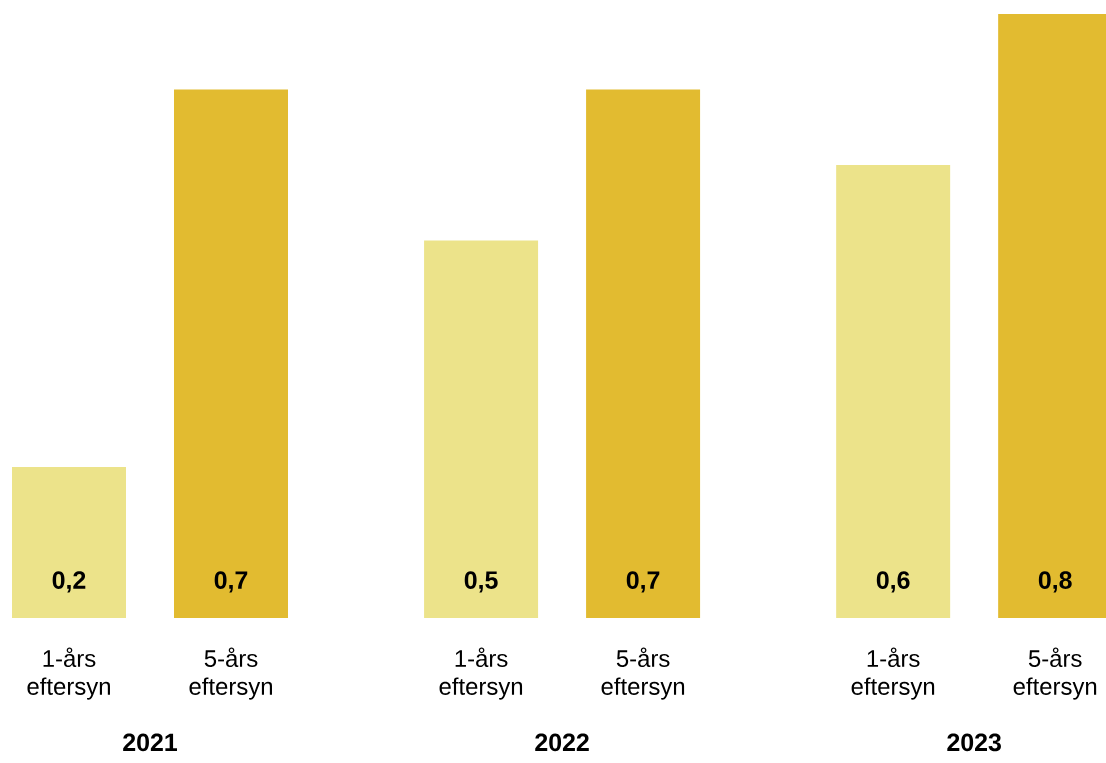 This screenshot has width=1106, height=763. What do you see at coordinates (562, 742) in the screenshot?
I see `x-tick-label: 2022` at bounding box center [562, 742].